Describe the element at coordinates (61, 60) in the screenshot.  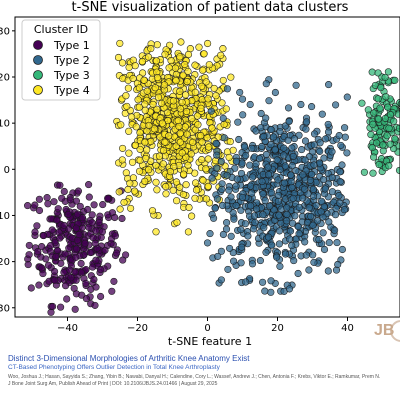
I see `legend: Cluster ID Type 1 Type 2 Type 3 Type 4` at that location.